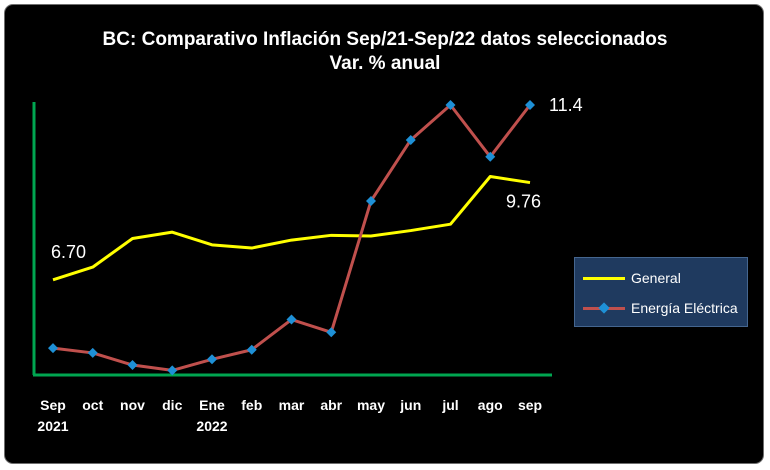 The image size is (770, 470). Describe the element at coordinates (684, 308) in the screenshot. I see `legend-label-energia-electrica: Energía Eléctrica` at that location.